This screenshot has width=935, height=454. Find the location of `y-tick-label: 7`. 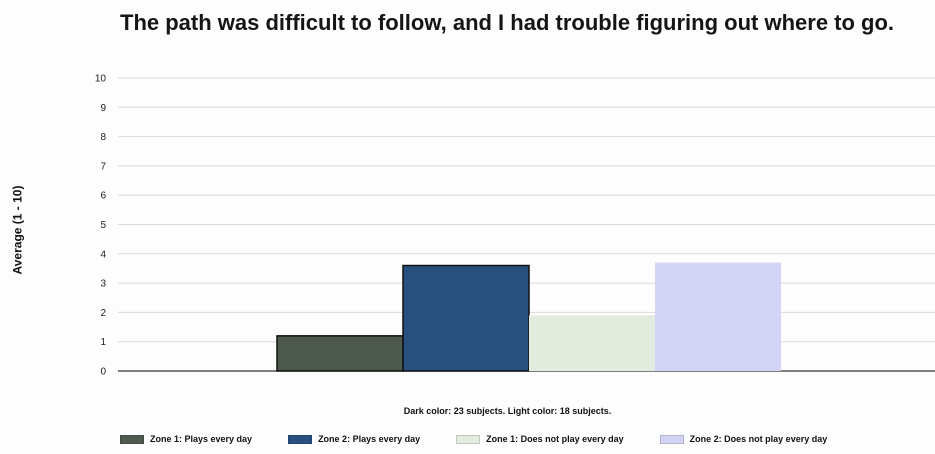

y-tick-label: 7 is located at coordinates (103, 166).